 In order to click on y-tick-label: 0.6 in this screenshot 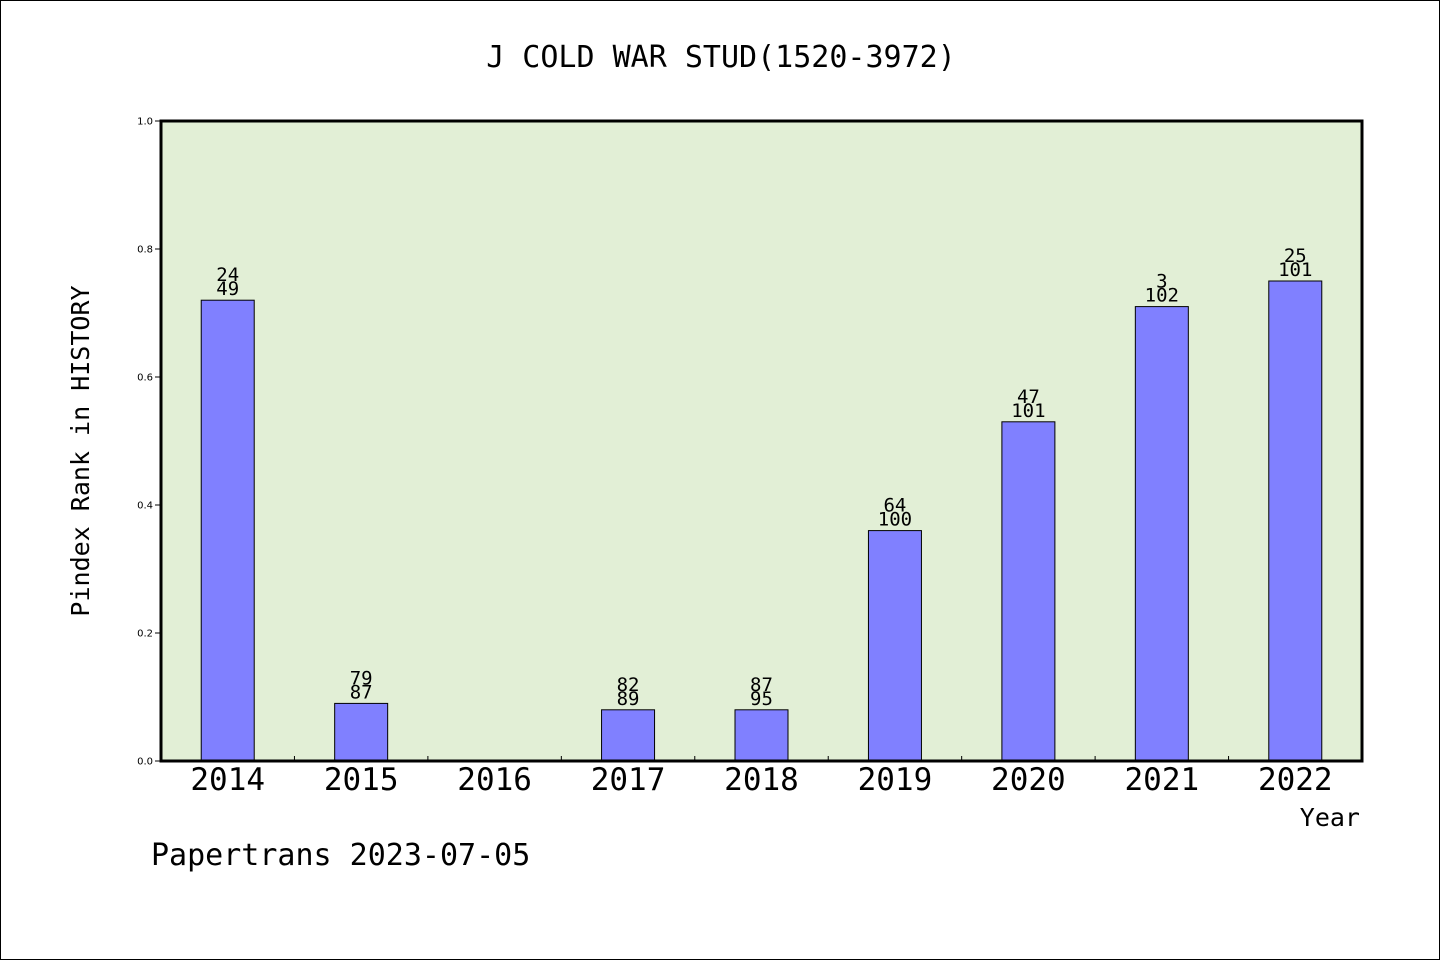, I will do `click(145, 378)`.